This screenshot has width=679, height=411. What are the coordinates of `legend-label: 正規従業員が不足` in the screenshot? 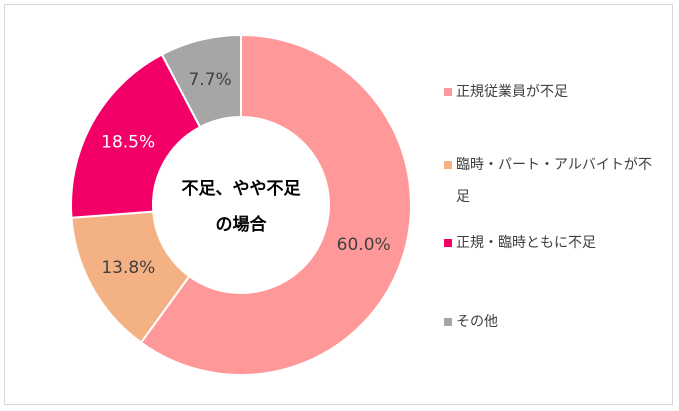 It's located at (512, 92).